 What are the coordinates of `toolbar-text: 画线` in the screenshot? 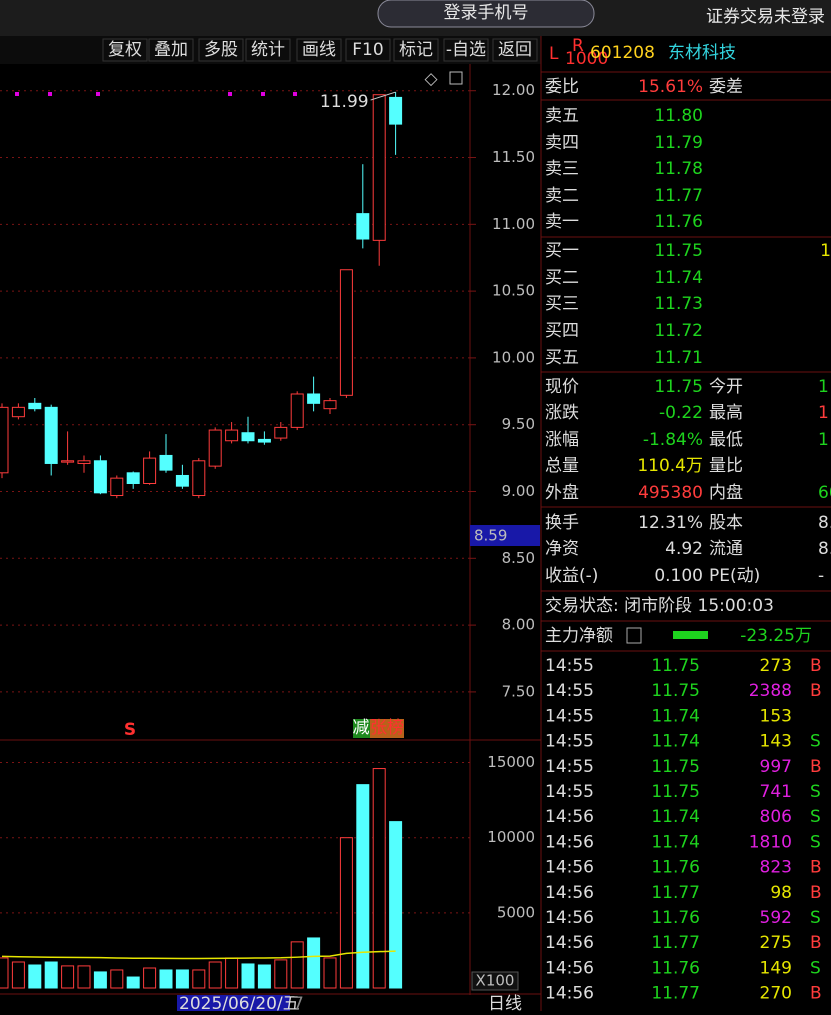 It's located at (319, 50).